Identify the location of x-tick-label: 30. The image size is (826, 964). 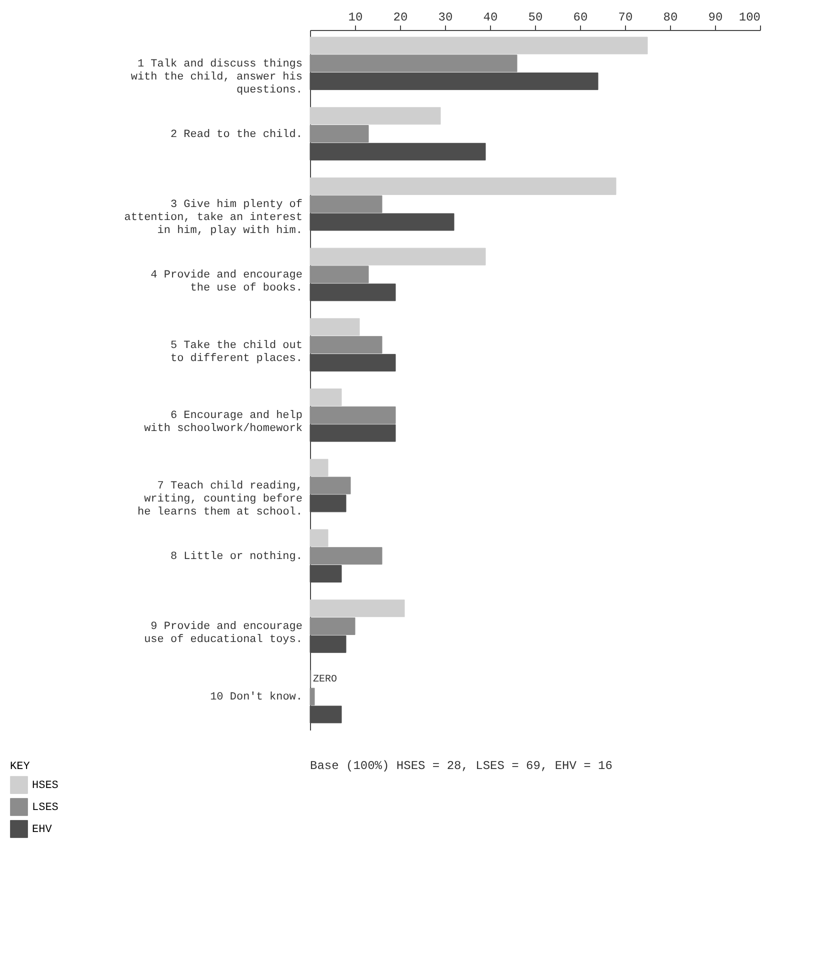
(445, 17).